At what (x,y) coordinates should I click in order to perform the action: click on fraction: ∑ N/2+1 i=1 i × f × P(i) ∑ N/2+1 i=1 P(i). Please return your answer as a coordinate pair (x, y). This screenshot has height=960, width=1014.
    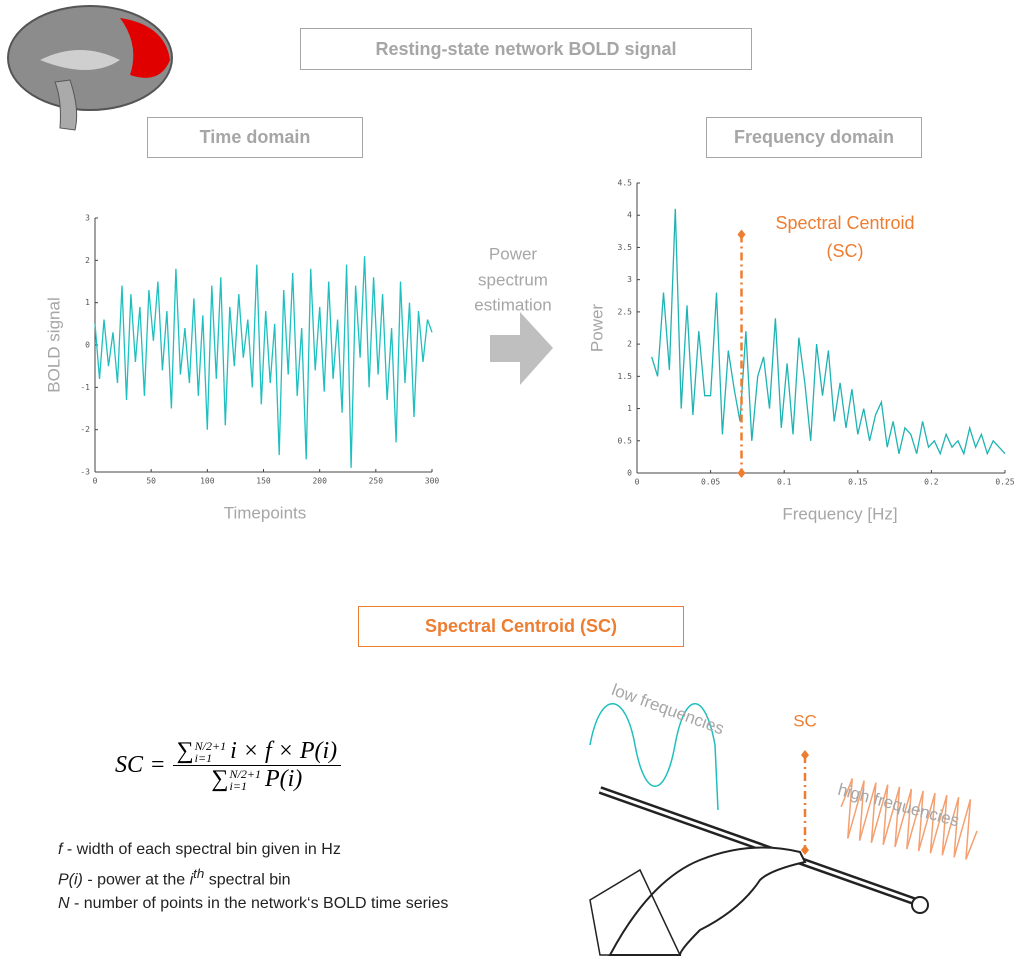
    Looking at the image, I should click on (257, 765).